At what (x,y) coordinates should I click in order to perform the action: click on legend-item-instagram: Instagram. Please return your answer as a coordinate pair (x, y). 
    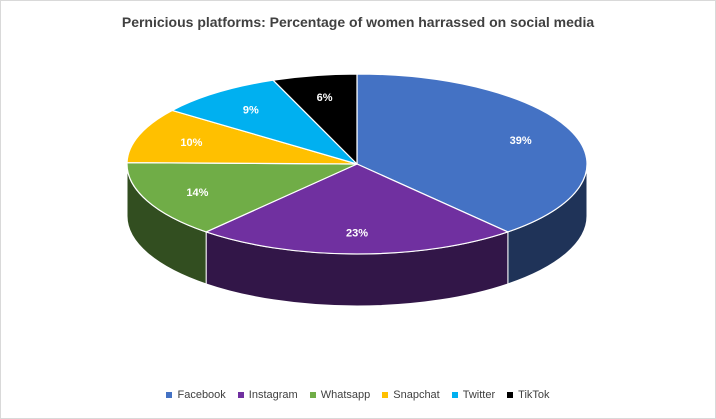
    Looking at the image, I should click on (267, 395).